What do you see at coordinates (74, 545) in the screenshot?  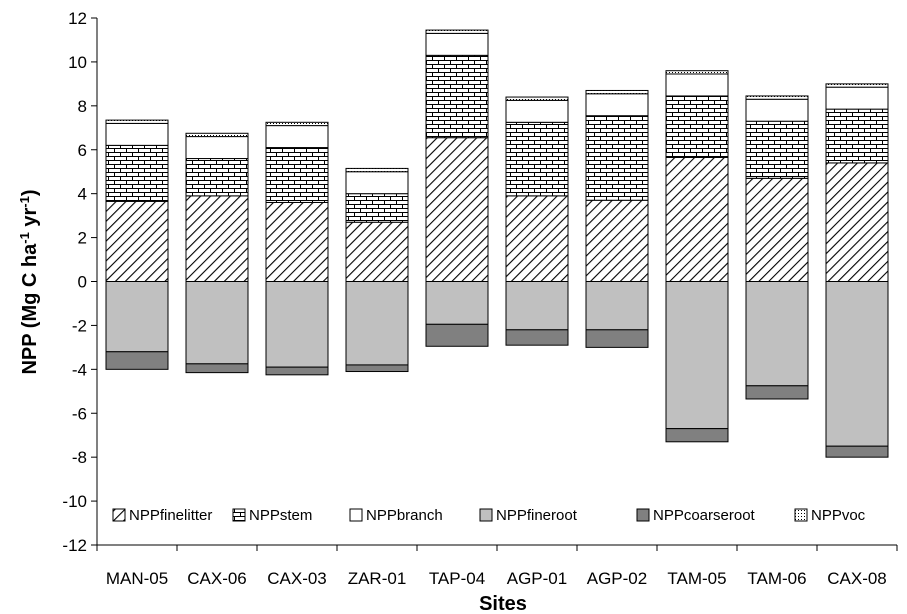 I see `y-tick-label: -12` at bounding box center [74, 545].